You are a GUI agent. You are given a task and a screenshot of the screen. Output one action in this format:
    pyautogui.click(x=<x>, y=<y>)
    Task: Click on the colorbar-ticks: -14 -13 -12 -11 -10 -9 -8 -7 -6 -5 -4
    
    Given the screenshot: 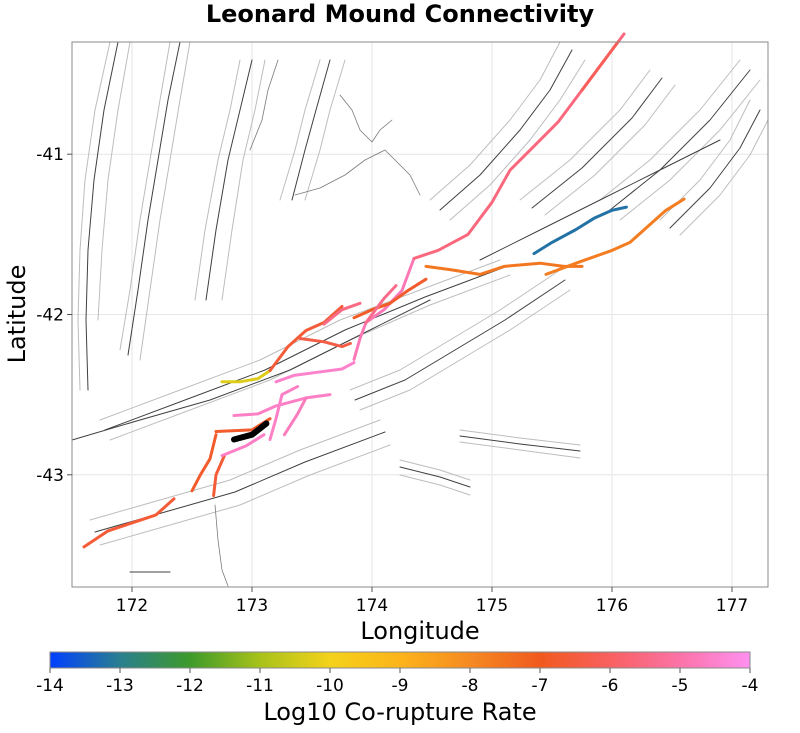 What is the action you would take?
    pyautogui.click(x=397, y=682)
    